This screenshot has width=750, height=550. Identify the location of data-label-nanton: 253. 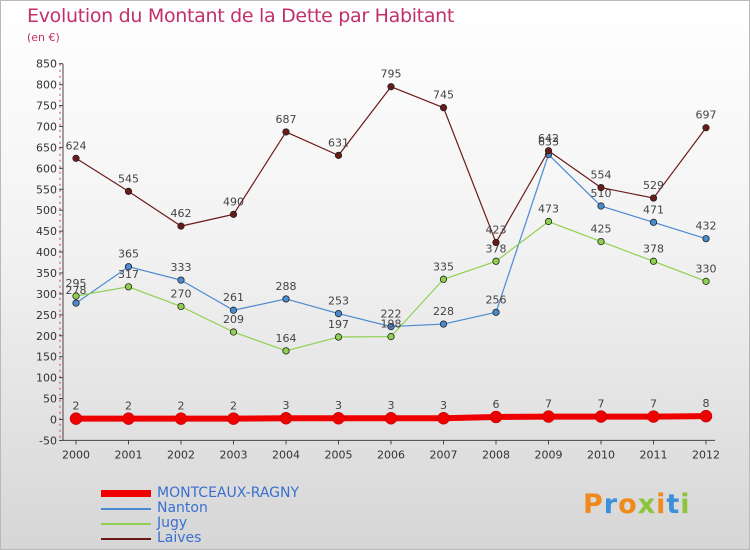
(338, 301).